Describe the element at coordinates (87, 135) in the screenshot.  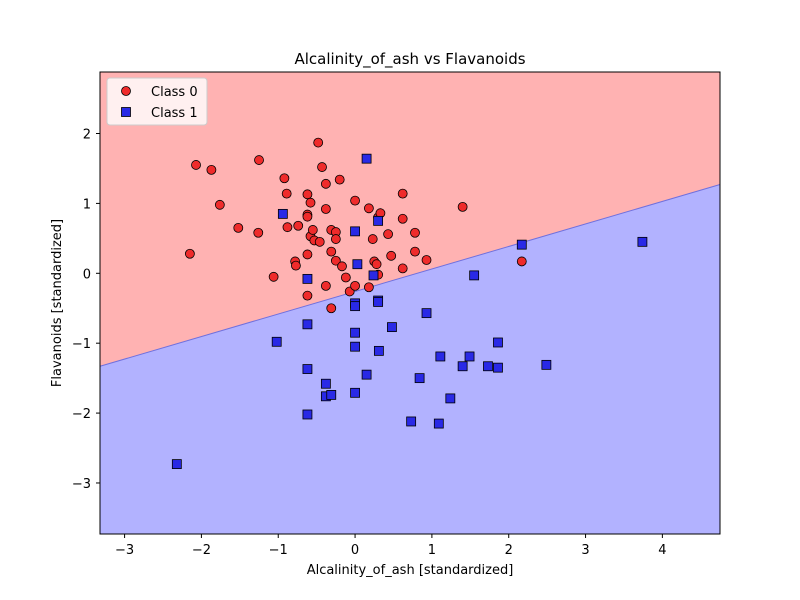
I see `y-tick-label: 2` at that location.